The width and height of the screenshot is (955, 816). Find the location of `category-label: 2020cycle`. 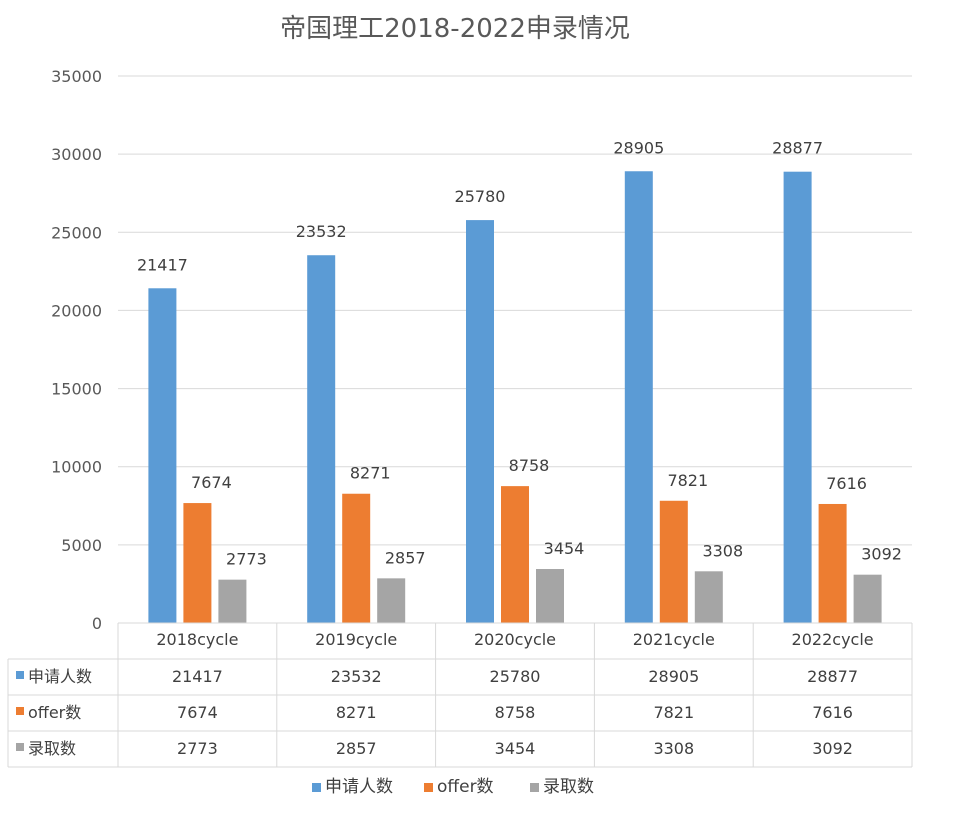

category-label: 2020cycle is located at coordinates (515, 639).